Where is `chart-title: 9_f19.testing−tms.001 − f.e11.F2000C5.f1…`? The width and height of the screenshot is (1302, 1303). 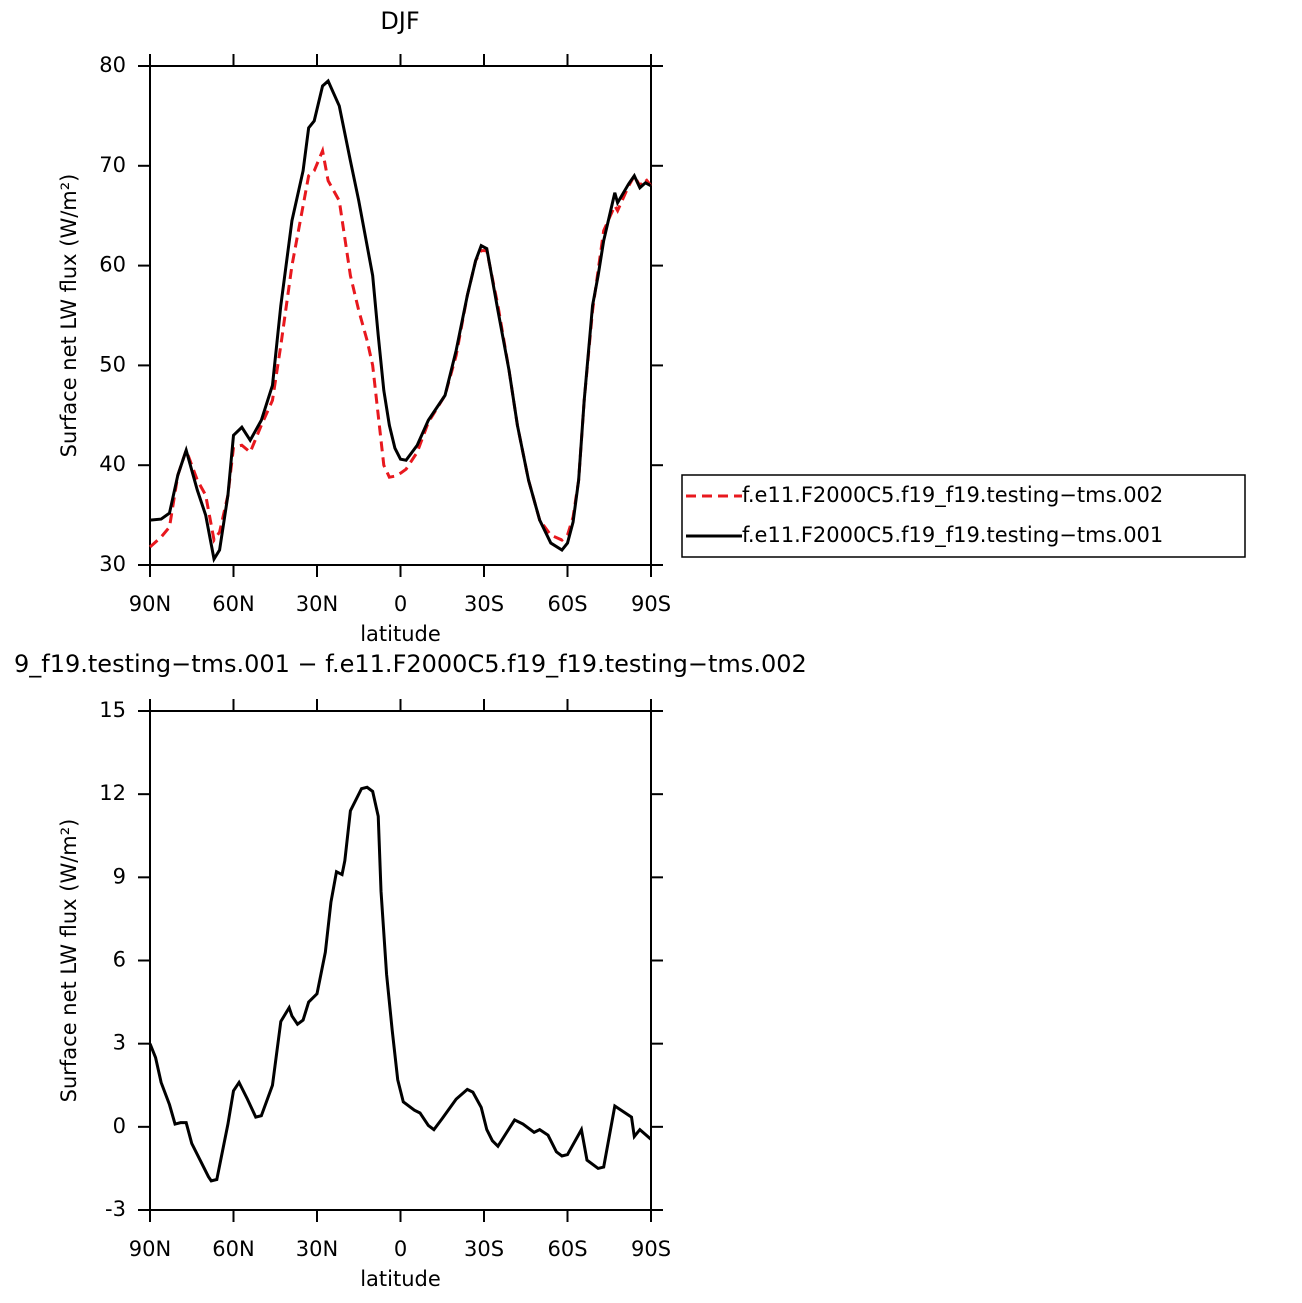 chart-title: 9_f19.testing−tms.001 − f.e11.F2000C5.f1… is located at coordinates (410, 664).